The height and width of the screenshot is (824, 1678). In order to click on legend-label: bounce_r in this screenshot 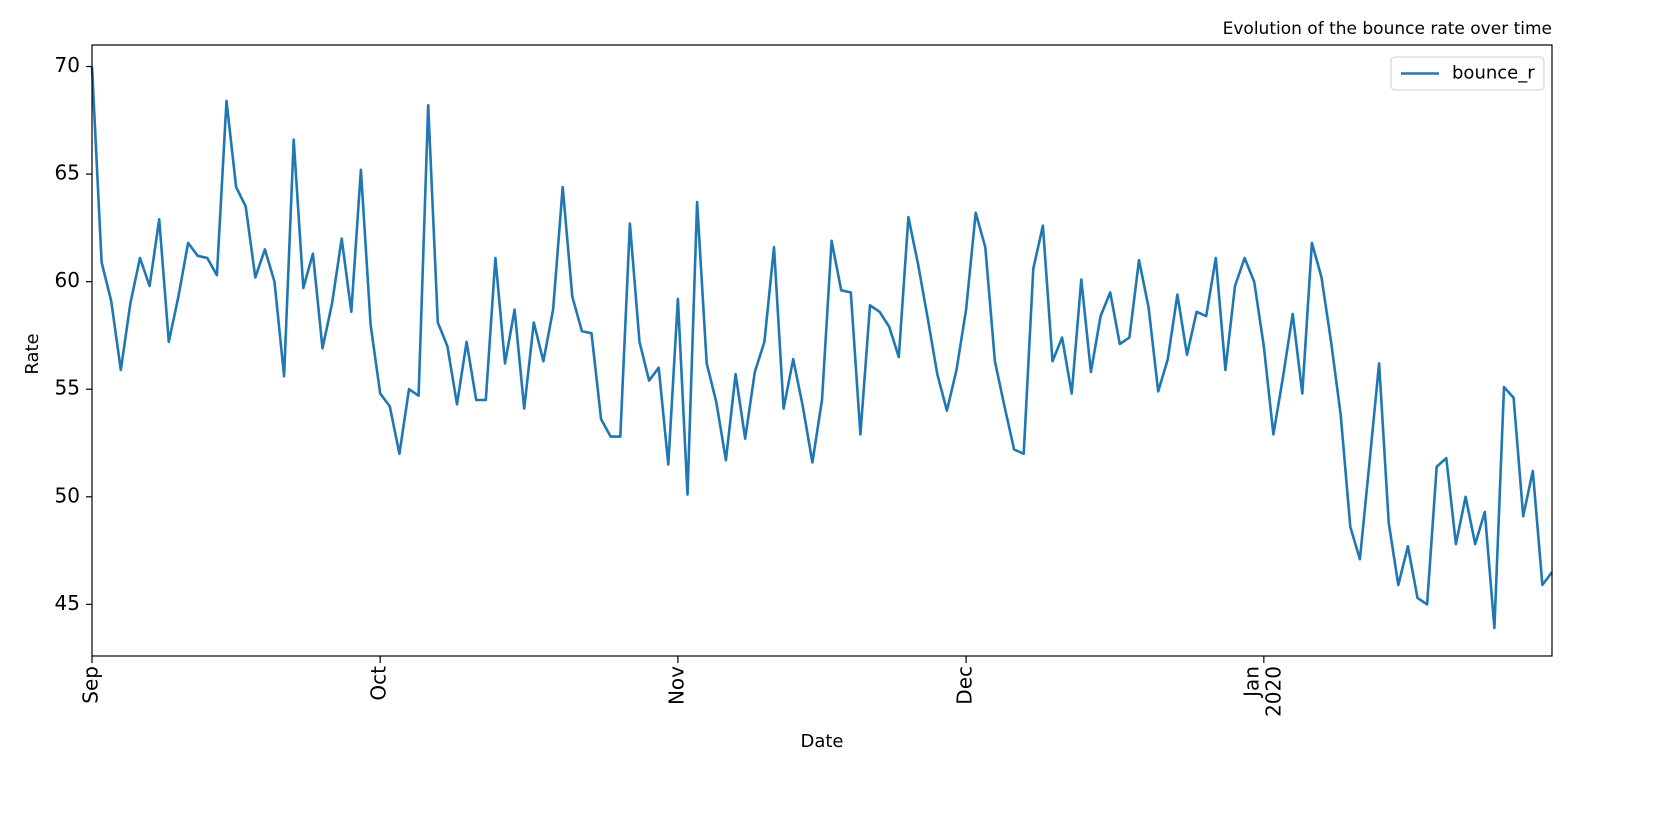, I will do `click(1493, 73)`.